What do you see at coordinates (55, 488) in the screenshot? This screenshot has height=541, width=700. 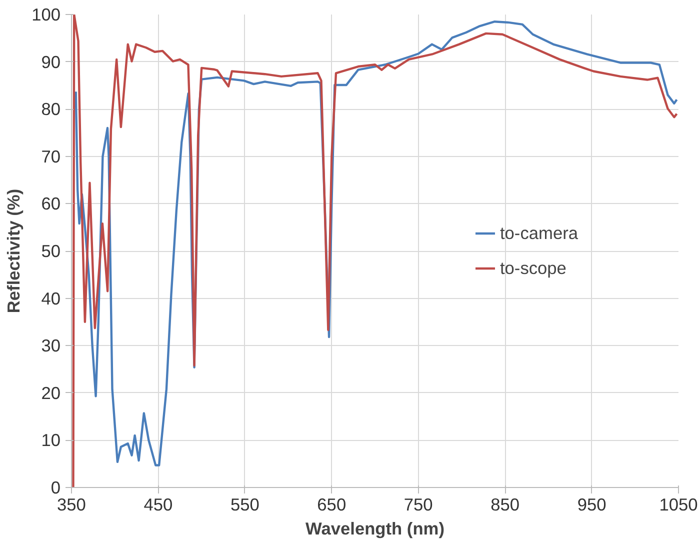 I see `y-tick-label: 0` at bounding box center [55, 488].